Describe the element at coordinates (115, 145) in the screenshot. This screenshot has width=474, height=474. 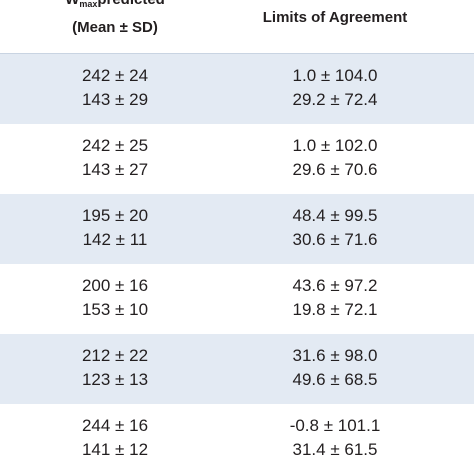
I see `cell-line: 242 ± 25` at that location.